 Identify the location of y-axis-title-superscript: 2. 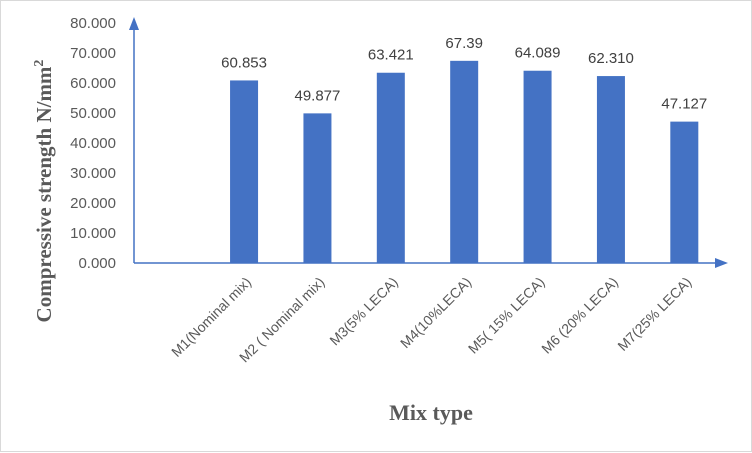
(39, 63).